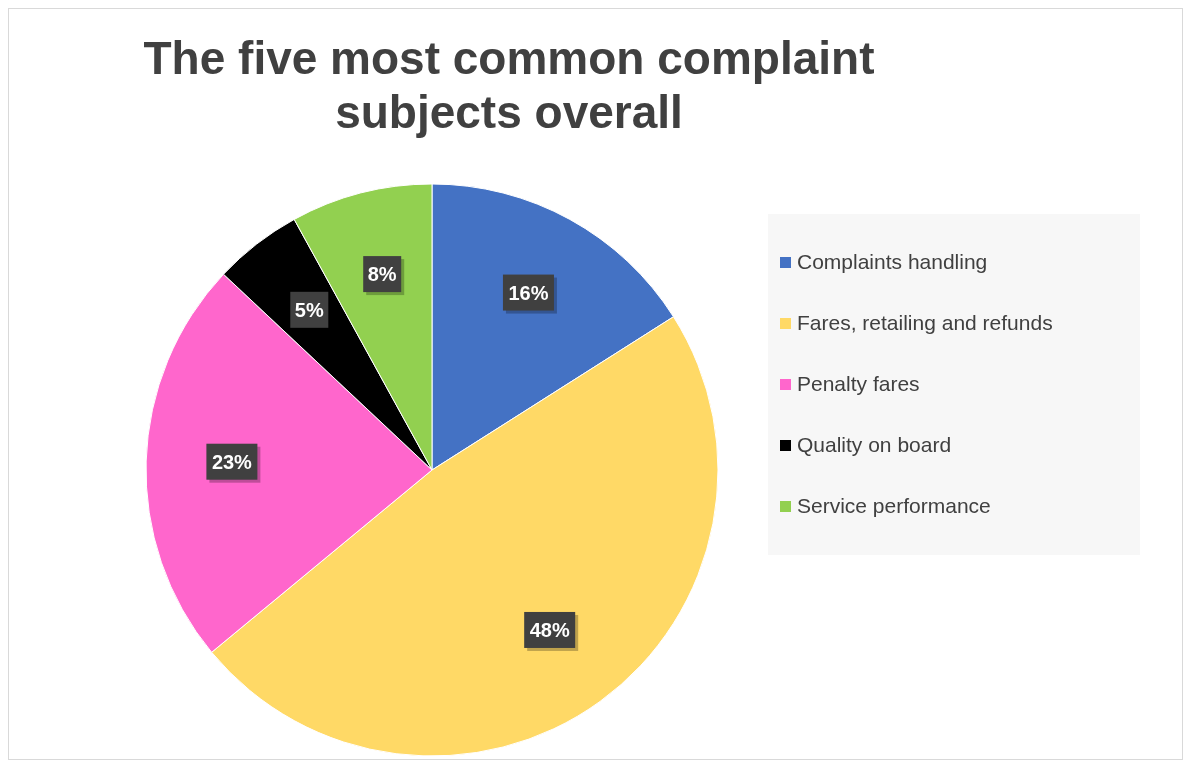 The image size is (1189, 766). I want to click on data-label: 23%, so click(232, 461).